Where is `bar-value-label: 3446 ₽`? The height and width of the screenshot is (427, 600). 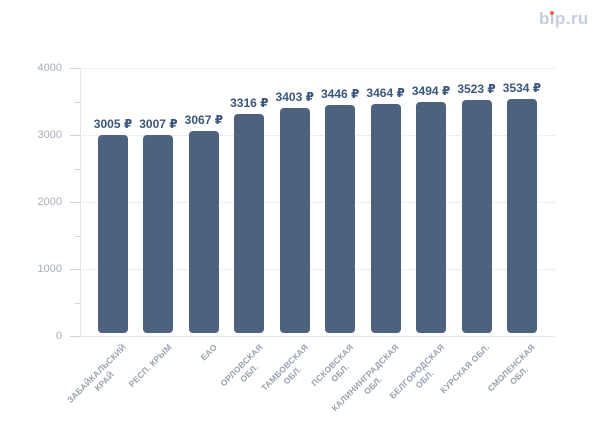 bar-value-label: 3446 ₽ is located at coordinates (340, 94).